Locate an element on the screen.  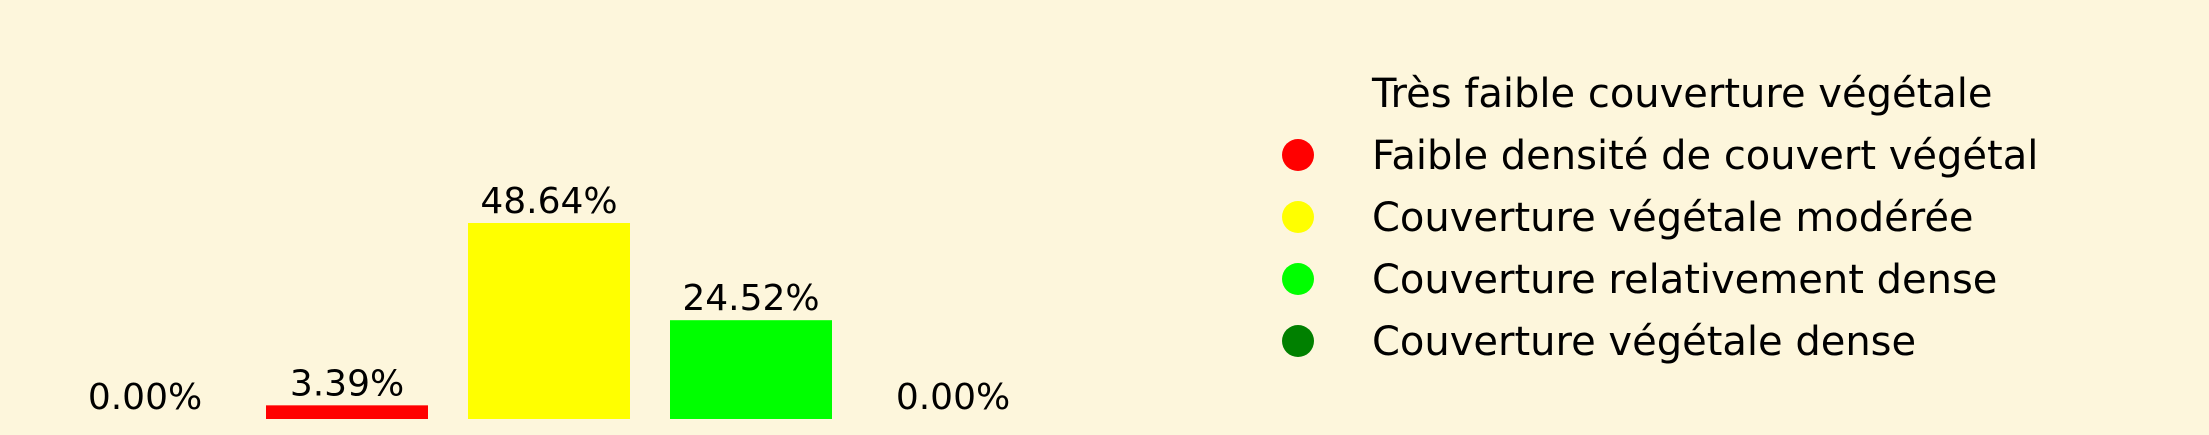
bars-group is located at coordinates (549, 321).